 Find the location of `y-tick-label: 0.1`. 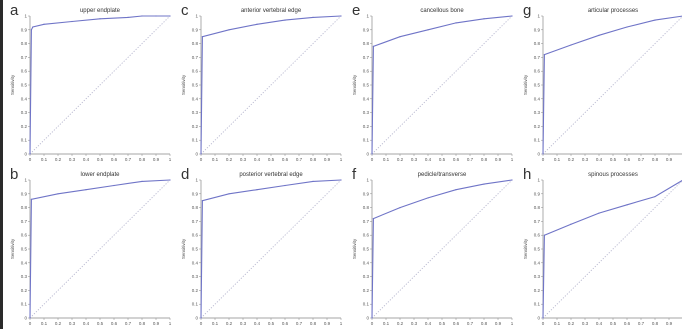

y-tick-label: 0.1 is located at coordinates (195, 140).